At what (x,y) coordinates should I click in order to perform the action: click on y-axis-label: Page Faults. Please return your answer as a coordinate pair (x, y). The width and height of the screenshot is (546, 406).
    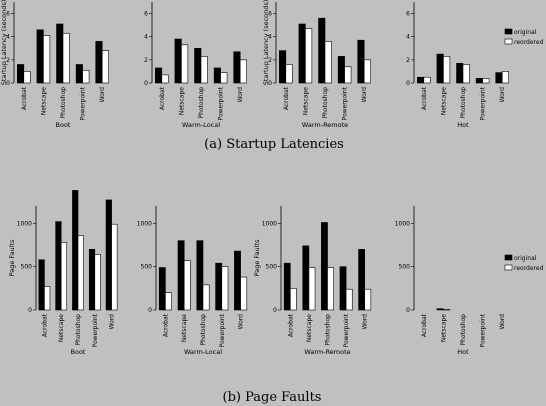
    Looking at the image, I should click on (257, 257).